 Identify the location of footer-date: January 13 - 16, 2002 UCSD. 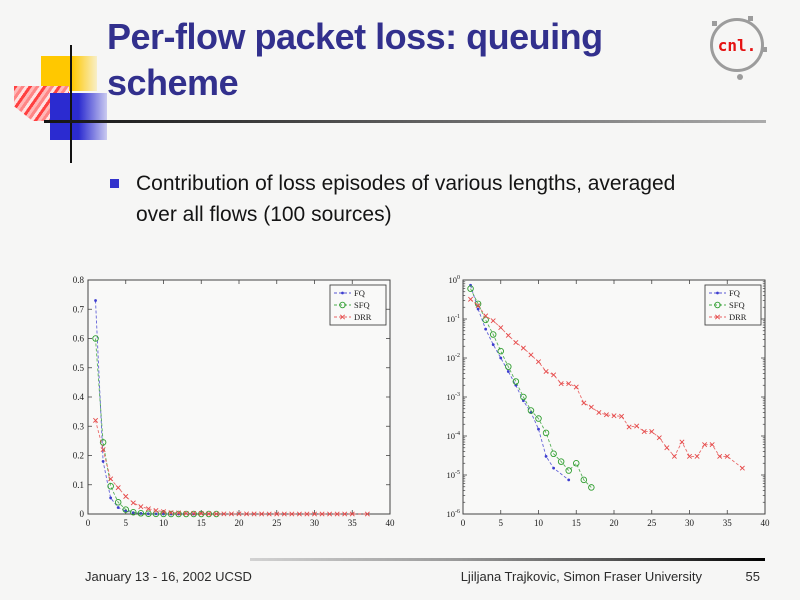
(168, 576).